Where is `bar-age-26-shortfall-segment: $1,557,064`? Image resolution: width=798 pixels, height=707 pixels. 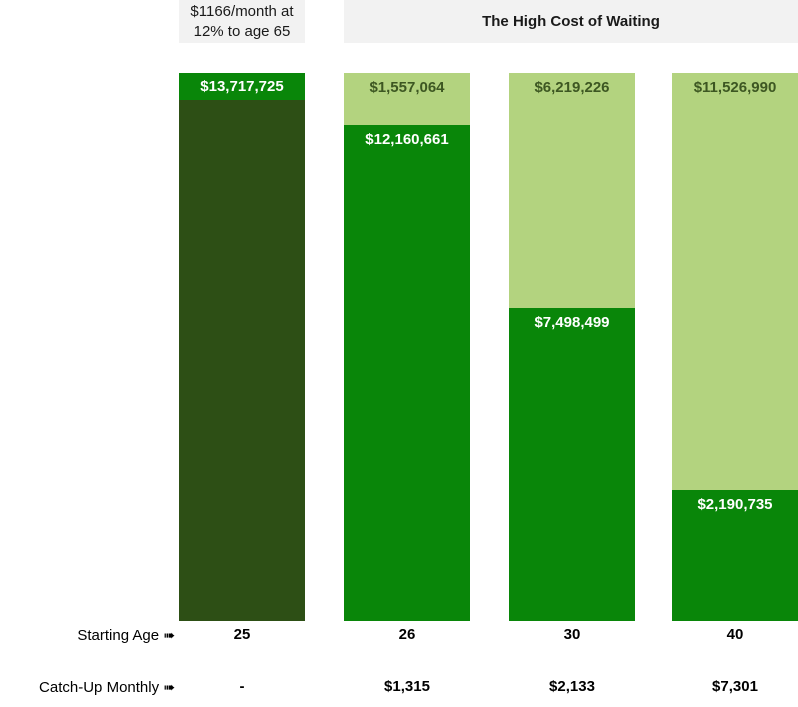 bar-age-26-shortfall-segment: $1,557,064 is located at coordinates (407, 99).